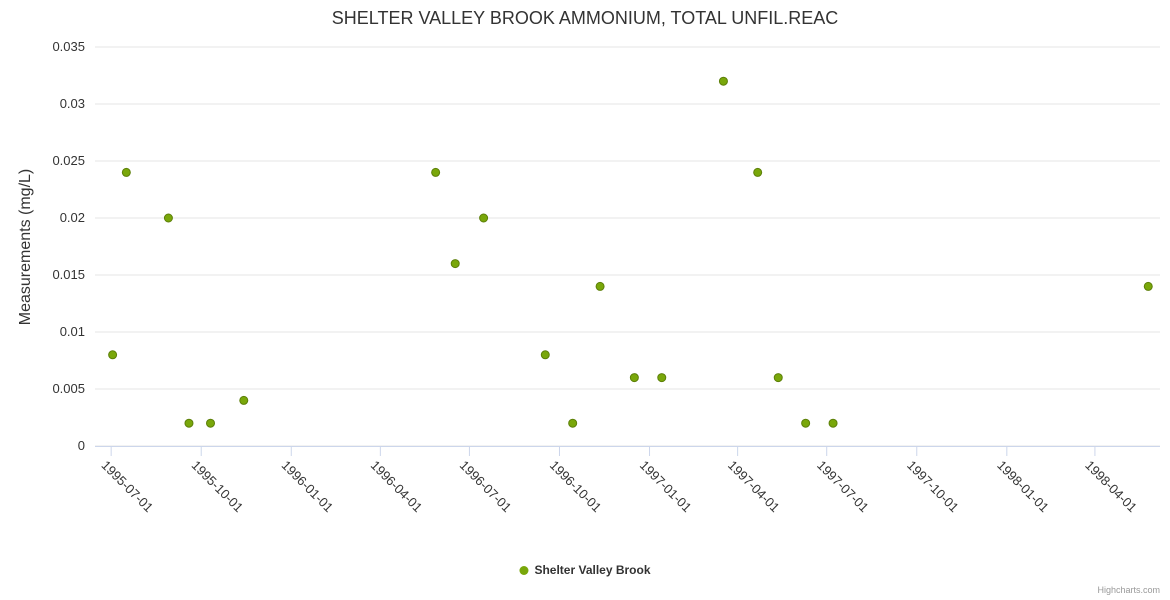 This screenshot has height=600, width=1170. I want to click on y-axis-tick-label: 0.03, so click(72, 103).